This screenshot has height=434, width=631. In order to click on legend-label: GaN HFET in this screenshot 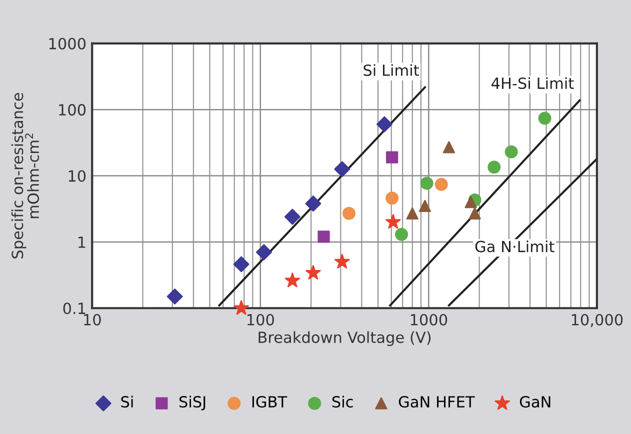, I will do `click(436, 402)`.